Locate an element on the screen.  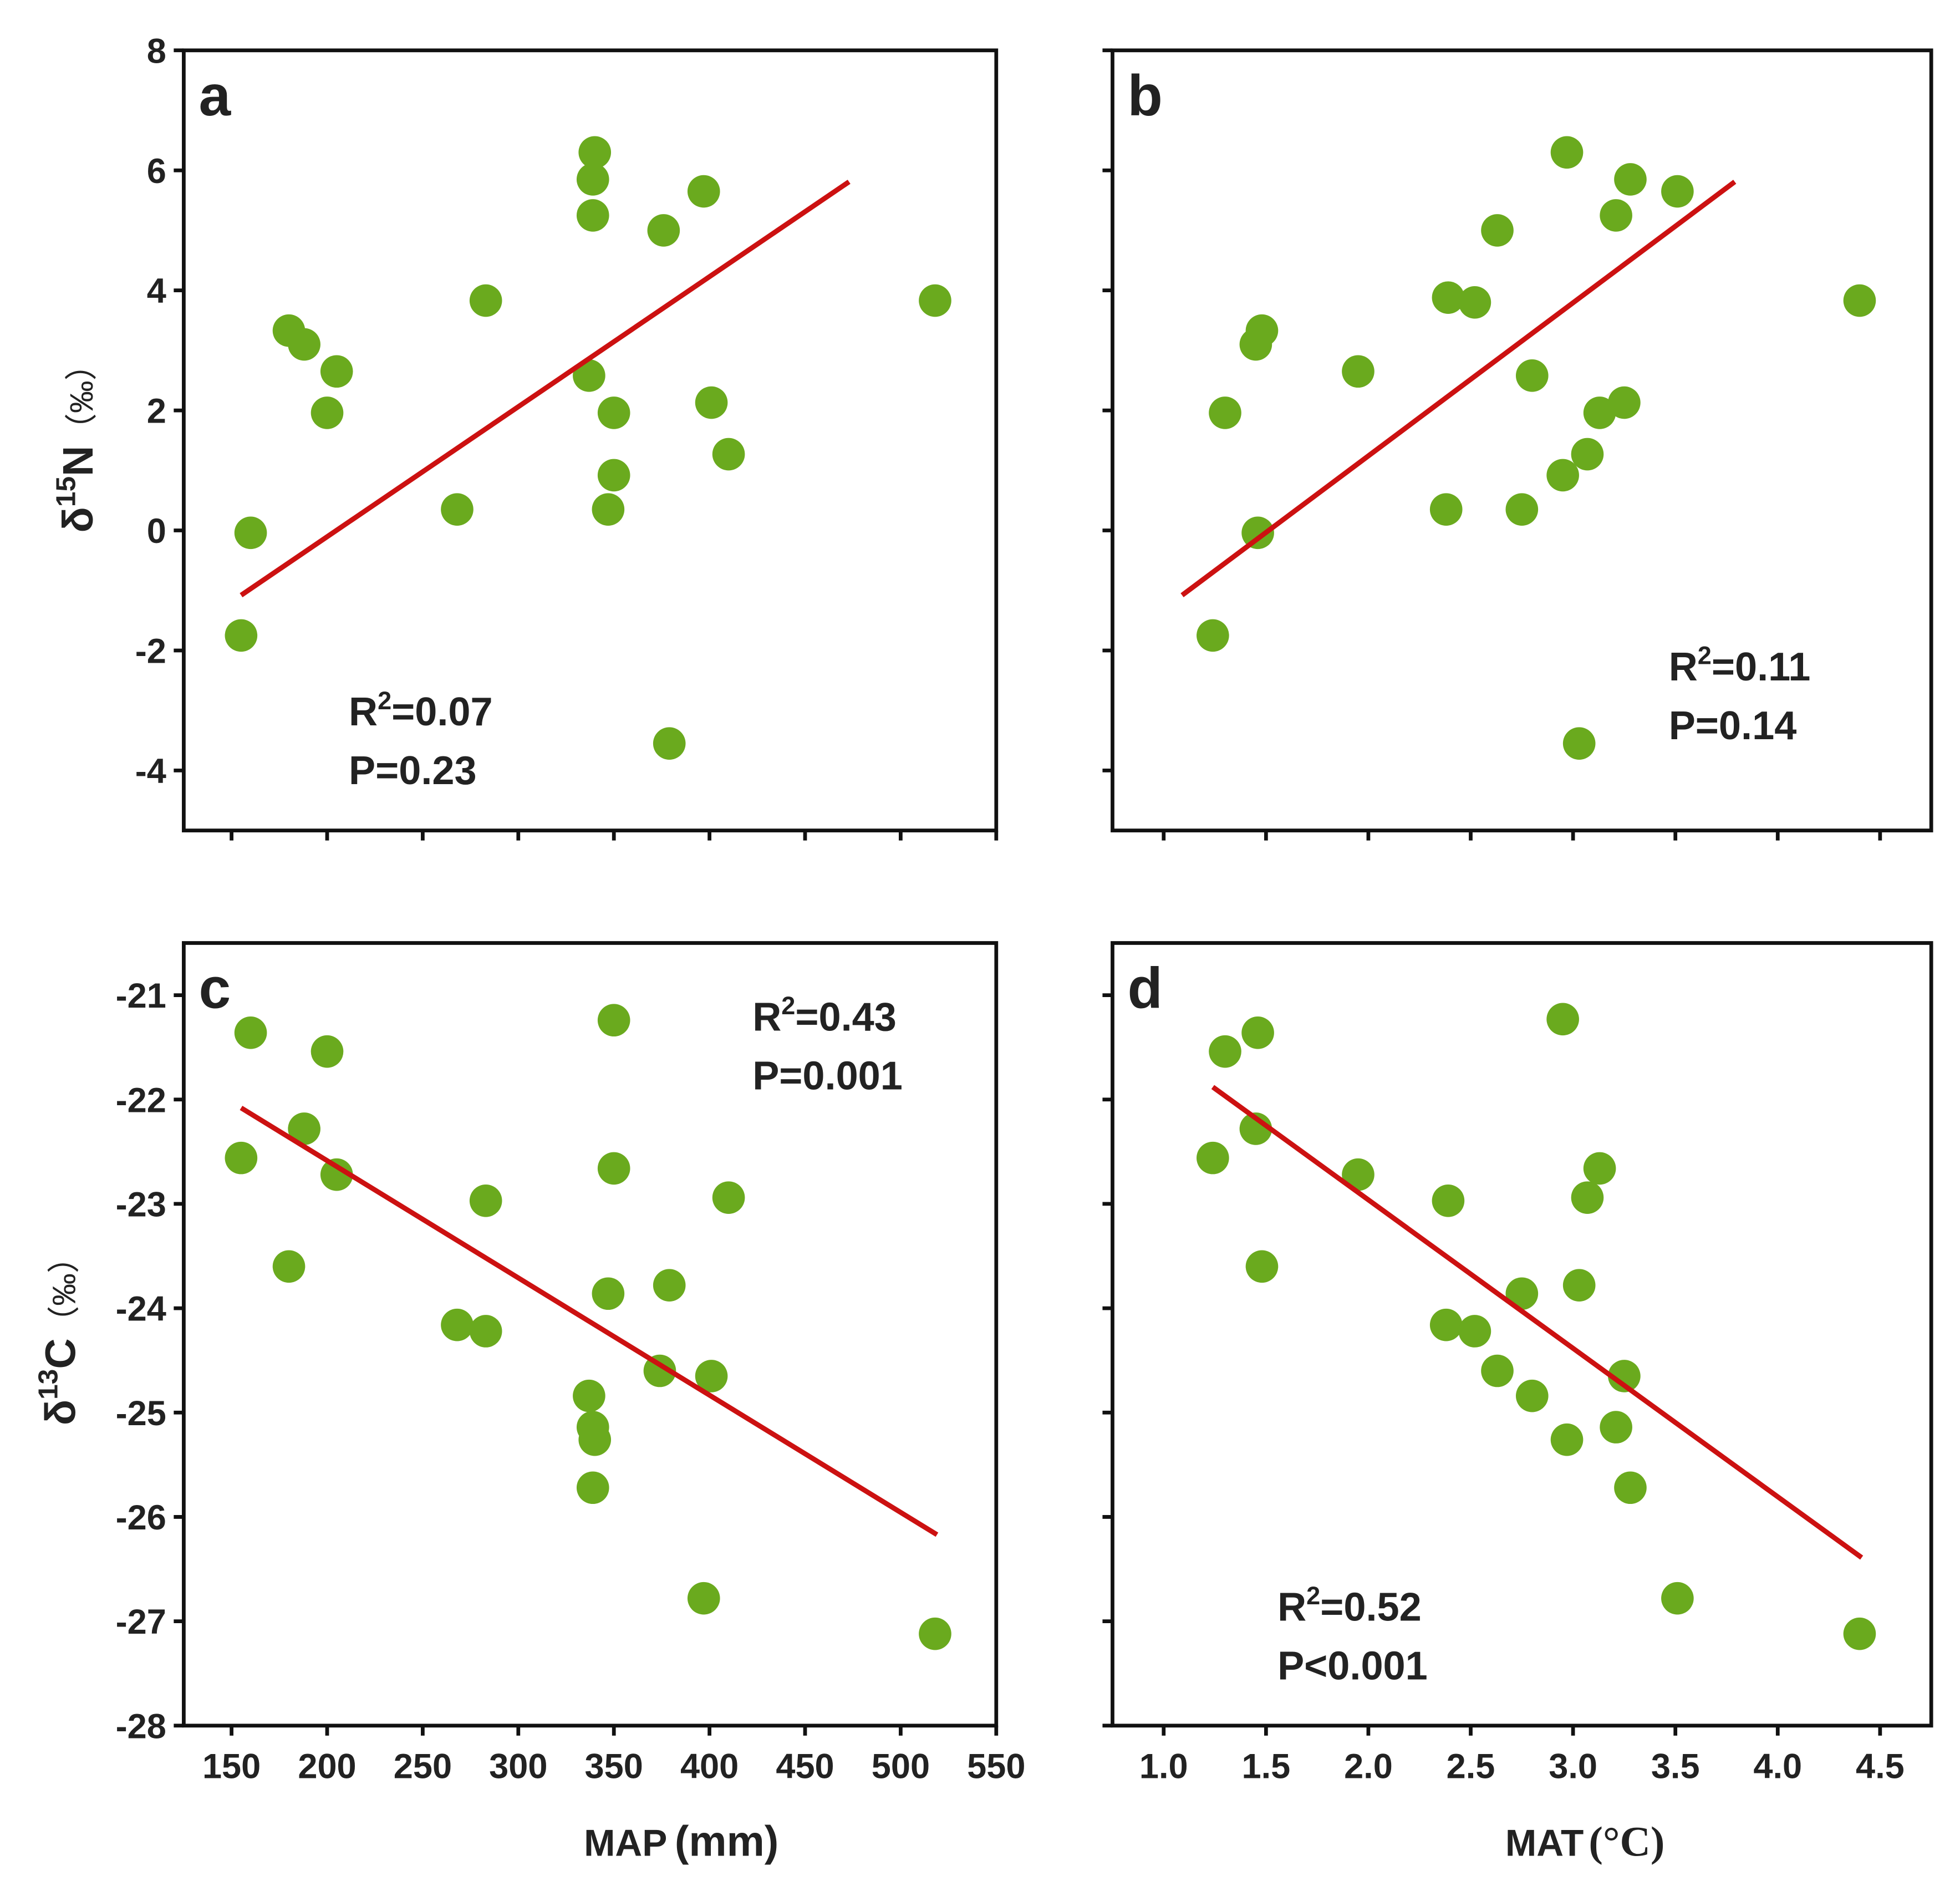
x-label-main: MAP is located at coordinates (626, 1843).